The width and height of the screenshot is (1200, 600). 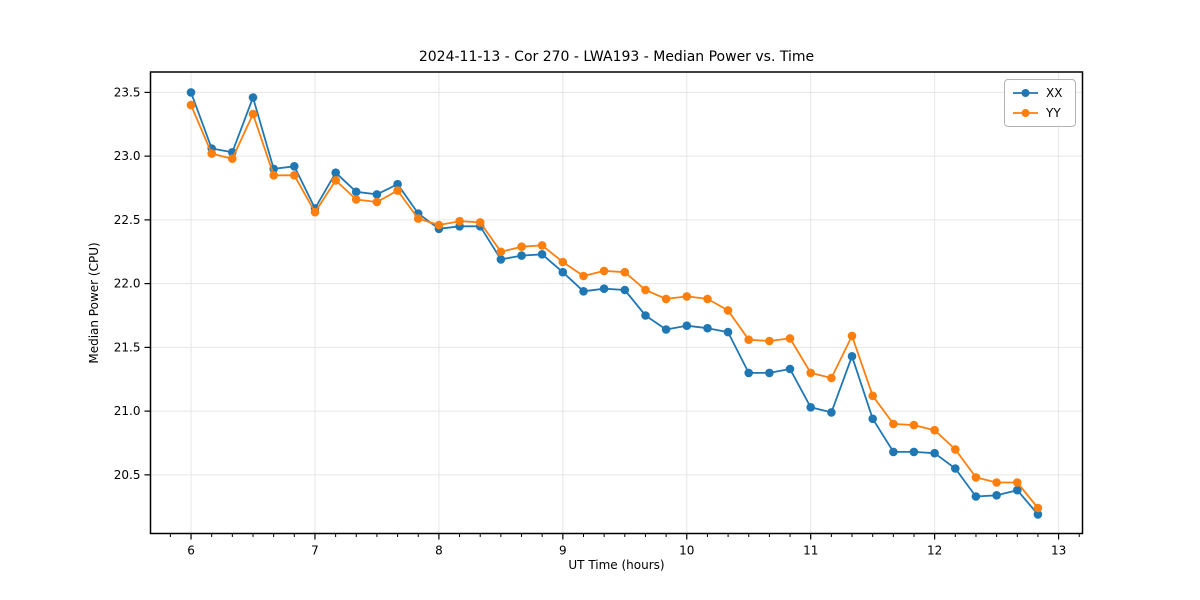 What do you see at coordinates (315, 551) in the screenshot?
I see `x-tick-label: 7` at bounding box center [315, 551].